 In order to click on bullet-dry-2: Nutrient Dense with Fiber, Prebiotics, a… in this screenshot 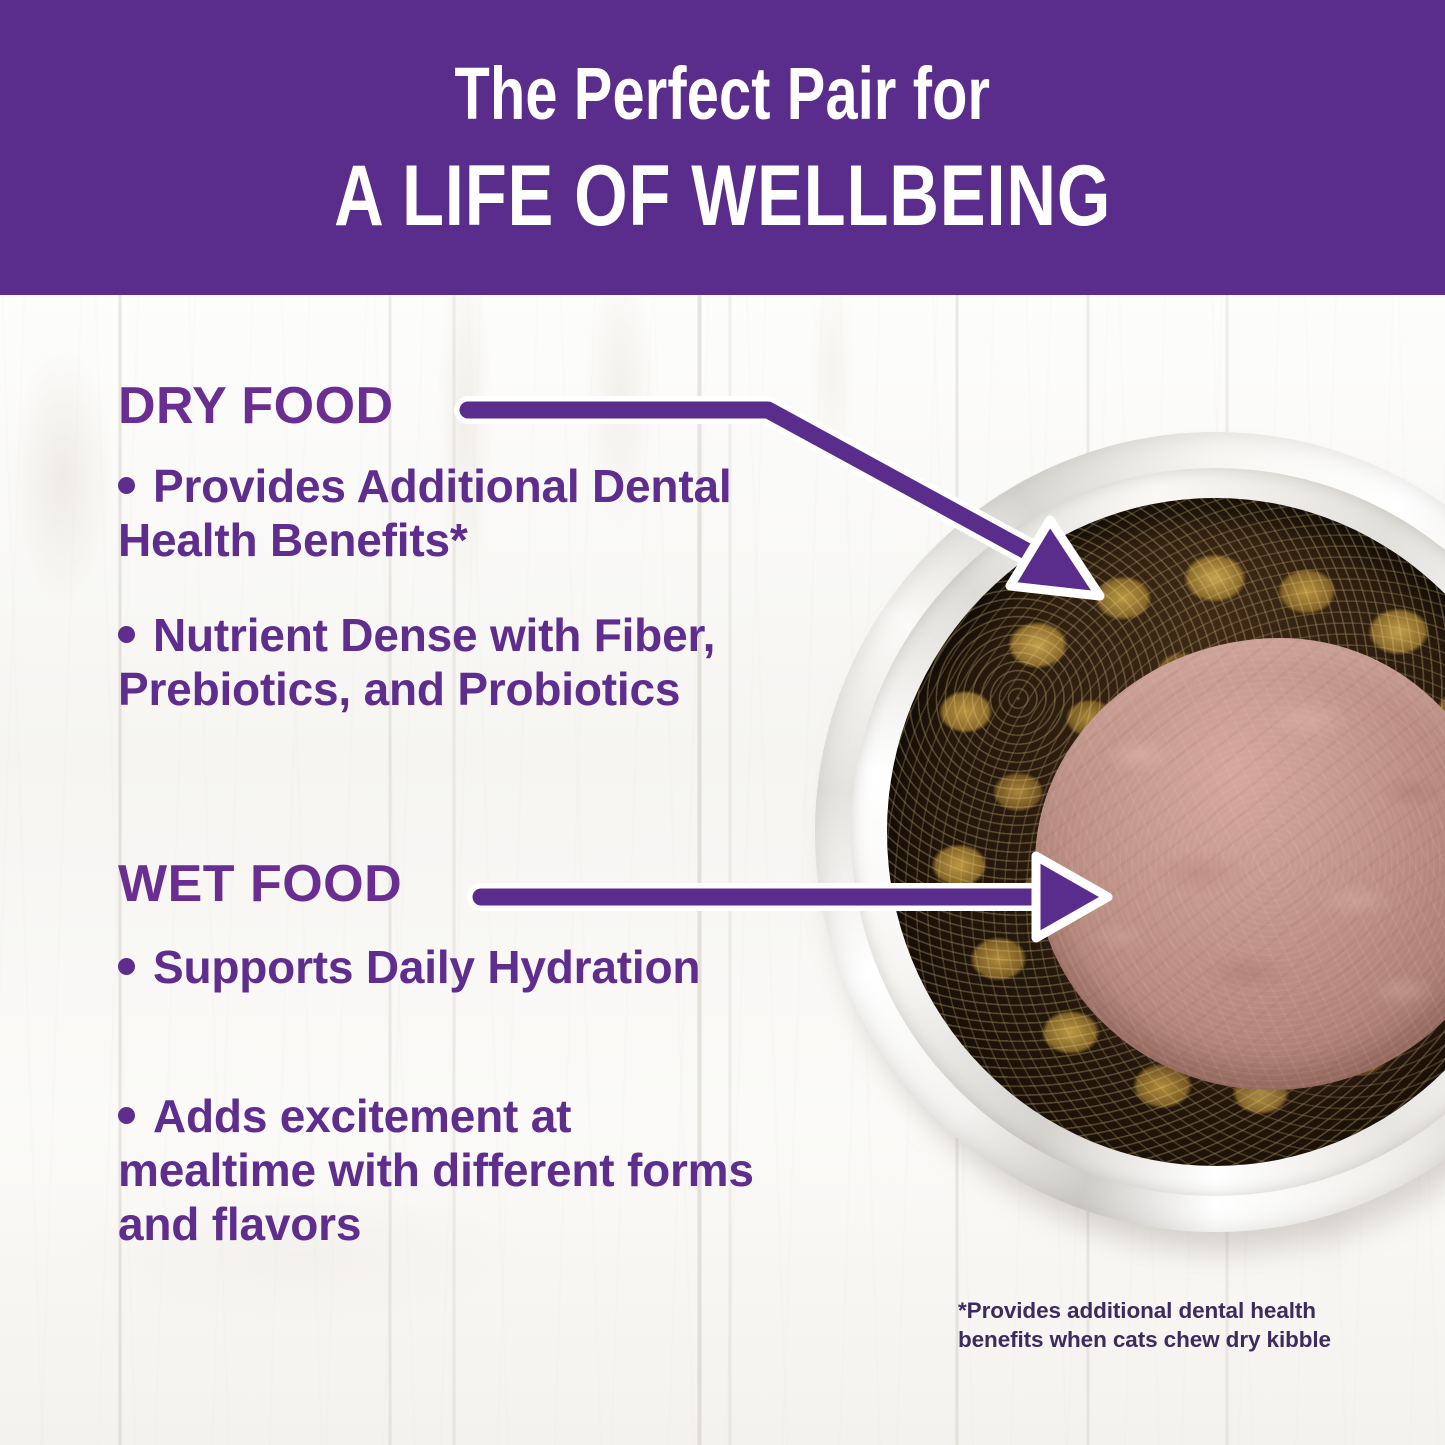, I will do `click(448, 663)`.